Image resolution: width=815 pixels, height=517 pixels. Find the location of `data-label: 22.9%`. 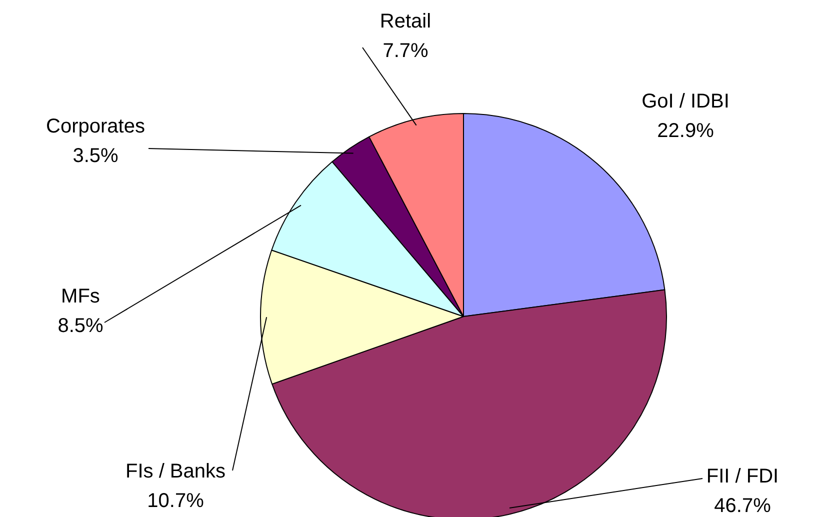

data-label: 22.9% is located at coordinates (685, 131).